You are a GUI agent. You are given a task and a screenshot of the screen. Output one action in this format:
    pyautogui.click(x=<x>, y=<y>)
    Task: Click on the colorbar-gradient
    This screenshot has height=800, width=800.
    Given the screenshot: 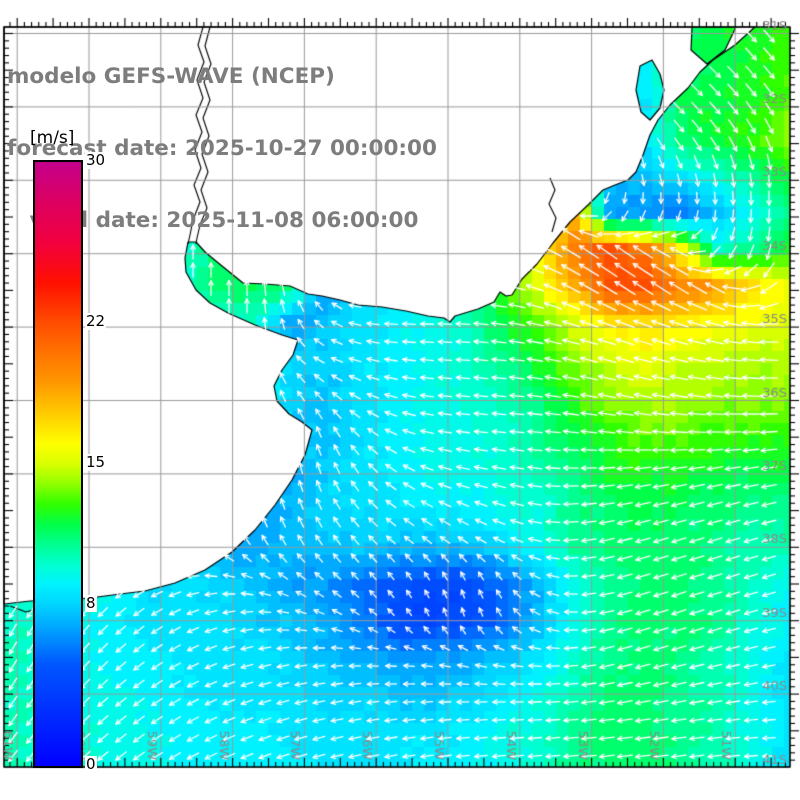 What is the action you would take?
    pyautogui.click(x=58, y=464)
    